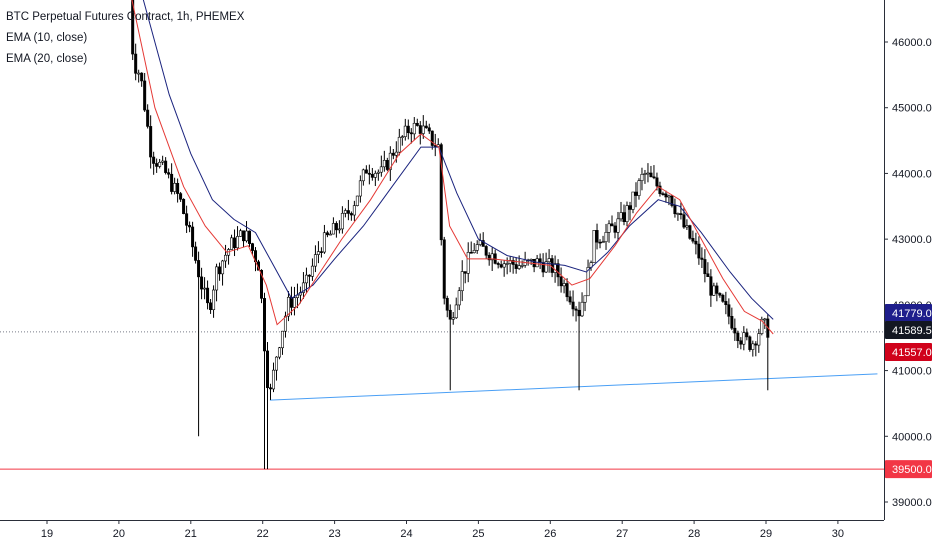  Describe the element at coordinates (406, 534) in the screenshot. I see `x-tick-label: 24` at that location.